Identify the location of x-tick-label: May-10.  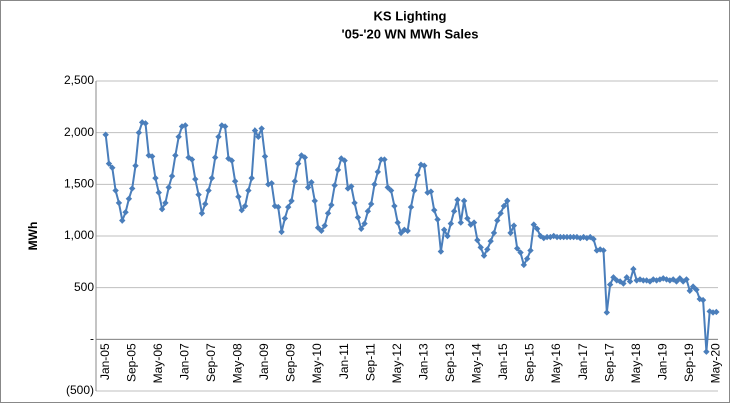
(317, 363).